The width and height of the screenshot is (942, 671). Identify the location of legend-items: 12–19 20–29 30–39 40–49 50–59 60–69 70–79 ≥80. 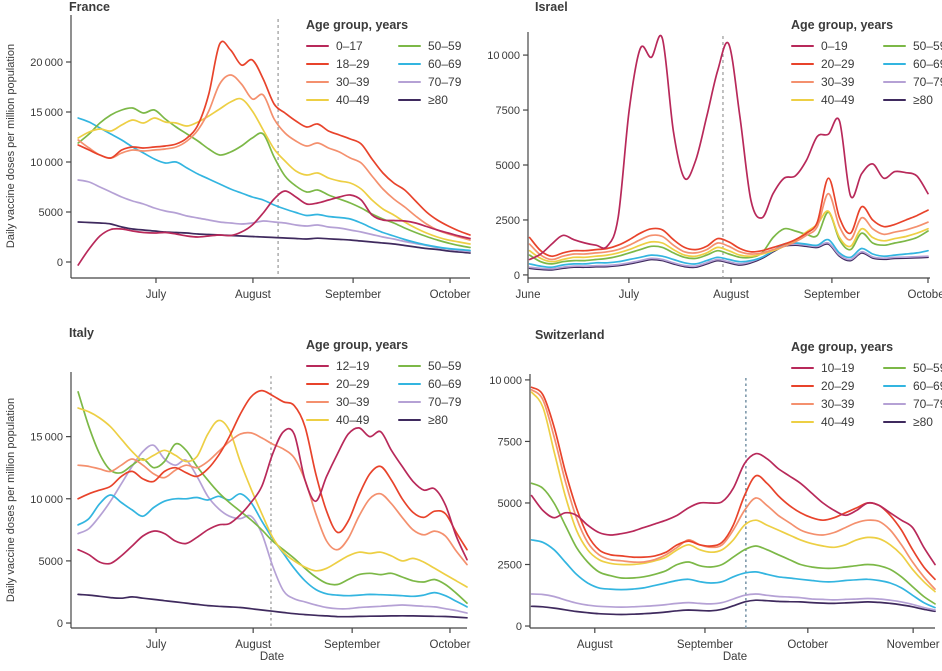
(383, 393).